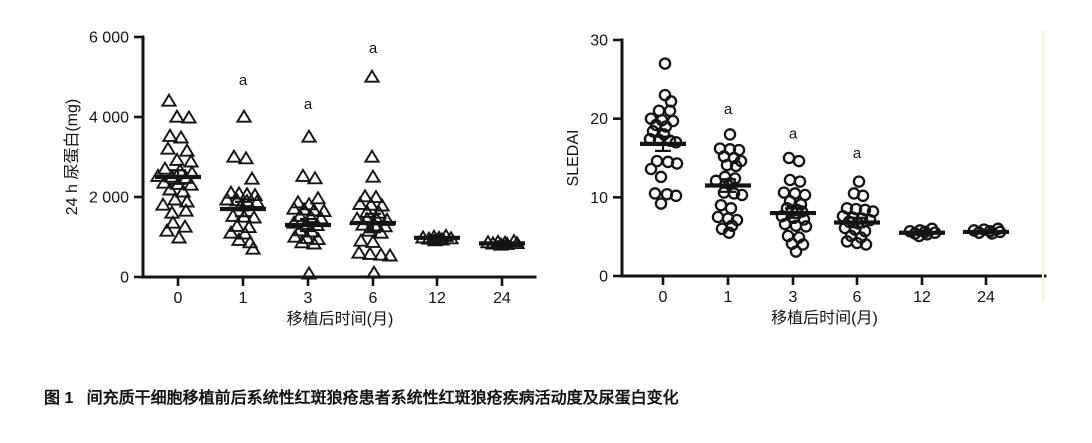  Describe the element at coordinates (922, 297) in the screenshot. I see `x-tick-label: 12` at that location.